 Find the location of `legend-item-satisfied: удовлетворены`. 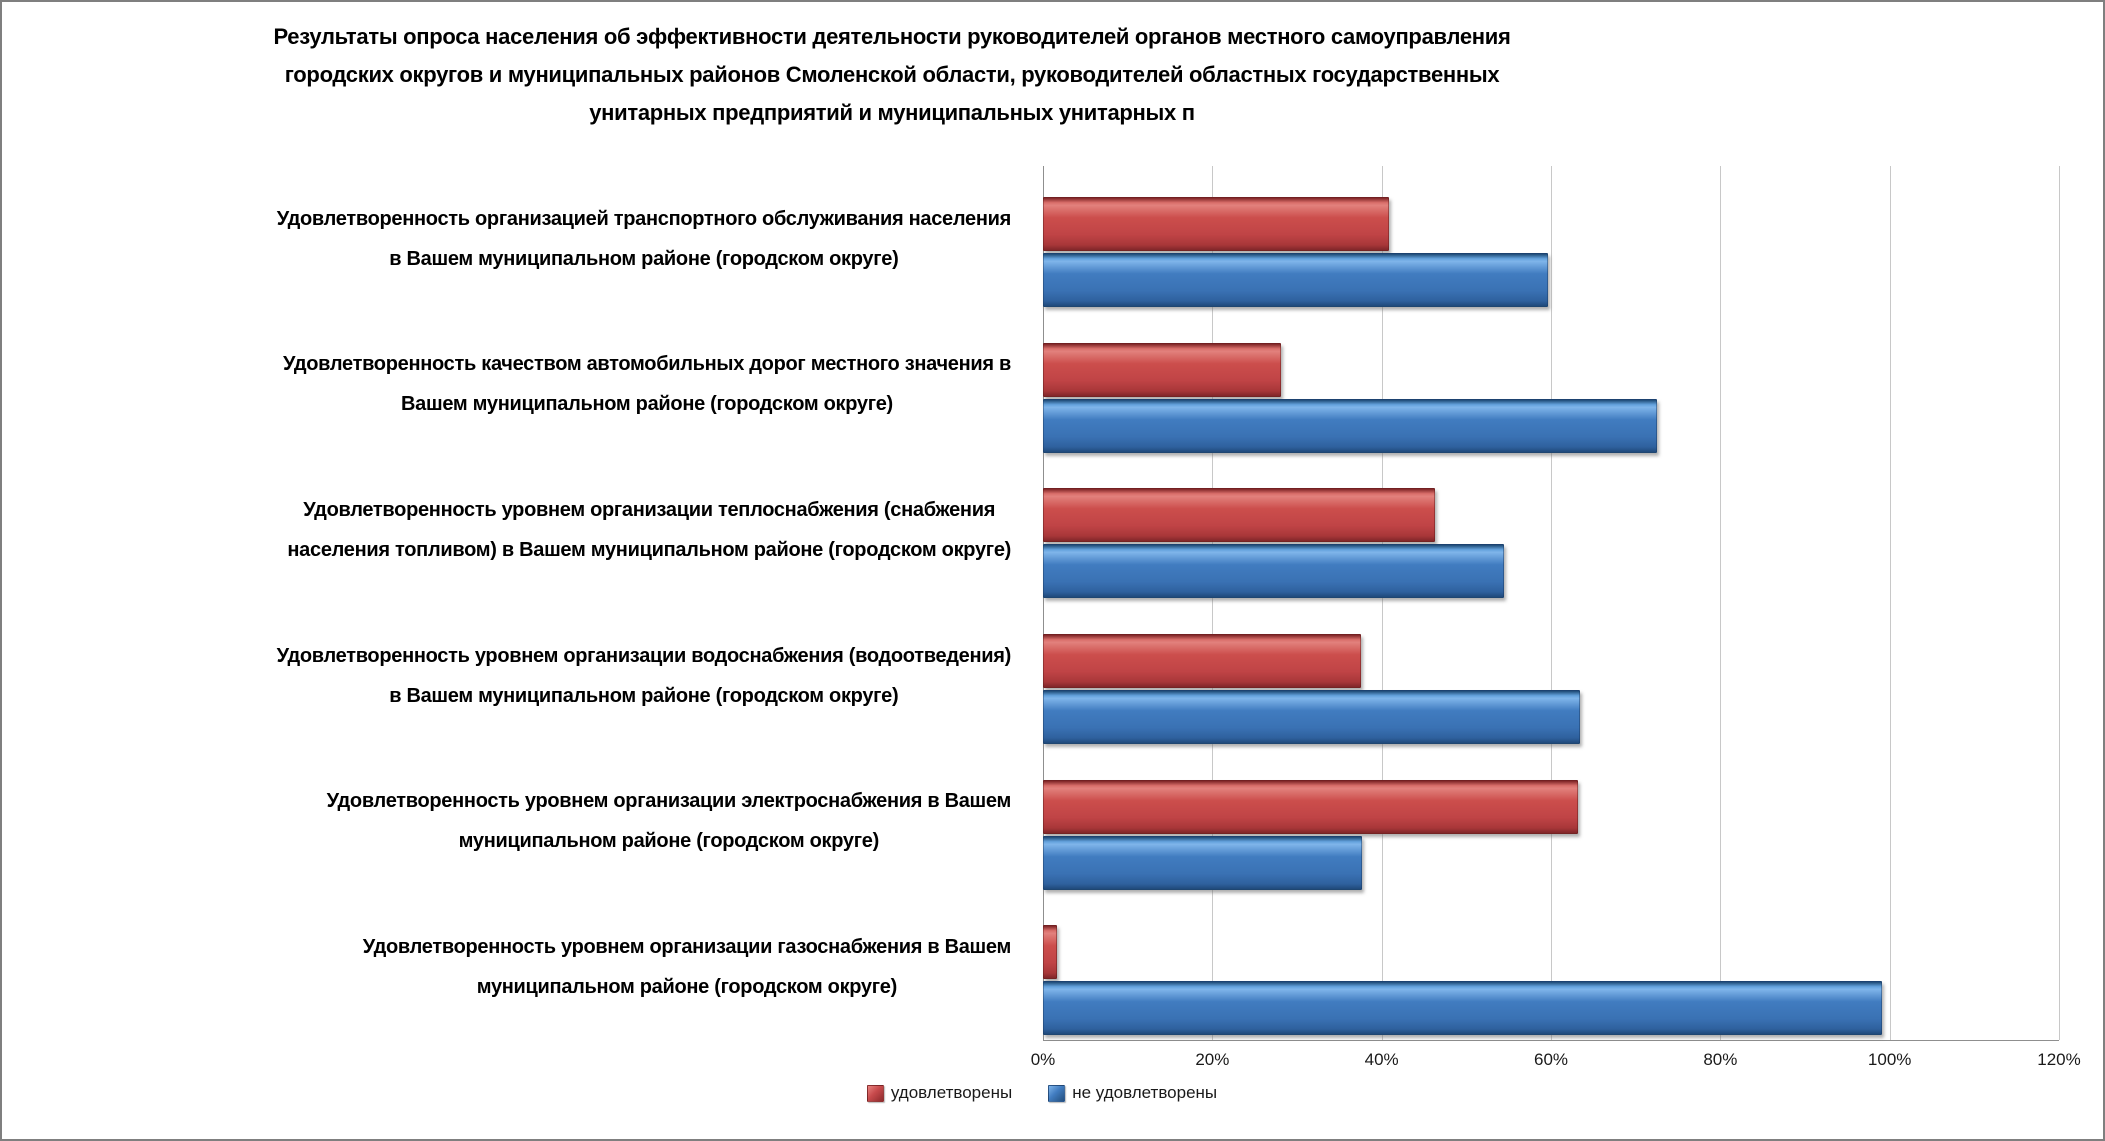

legend-item-satisfied: удовлетворены is located at coordinates (939, 1093).